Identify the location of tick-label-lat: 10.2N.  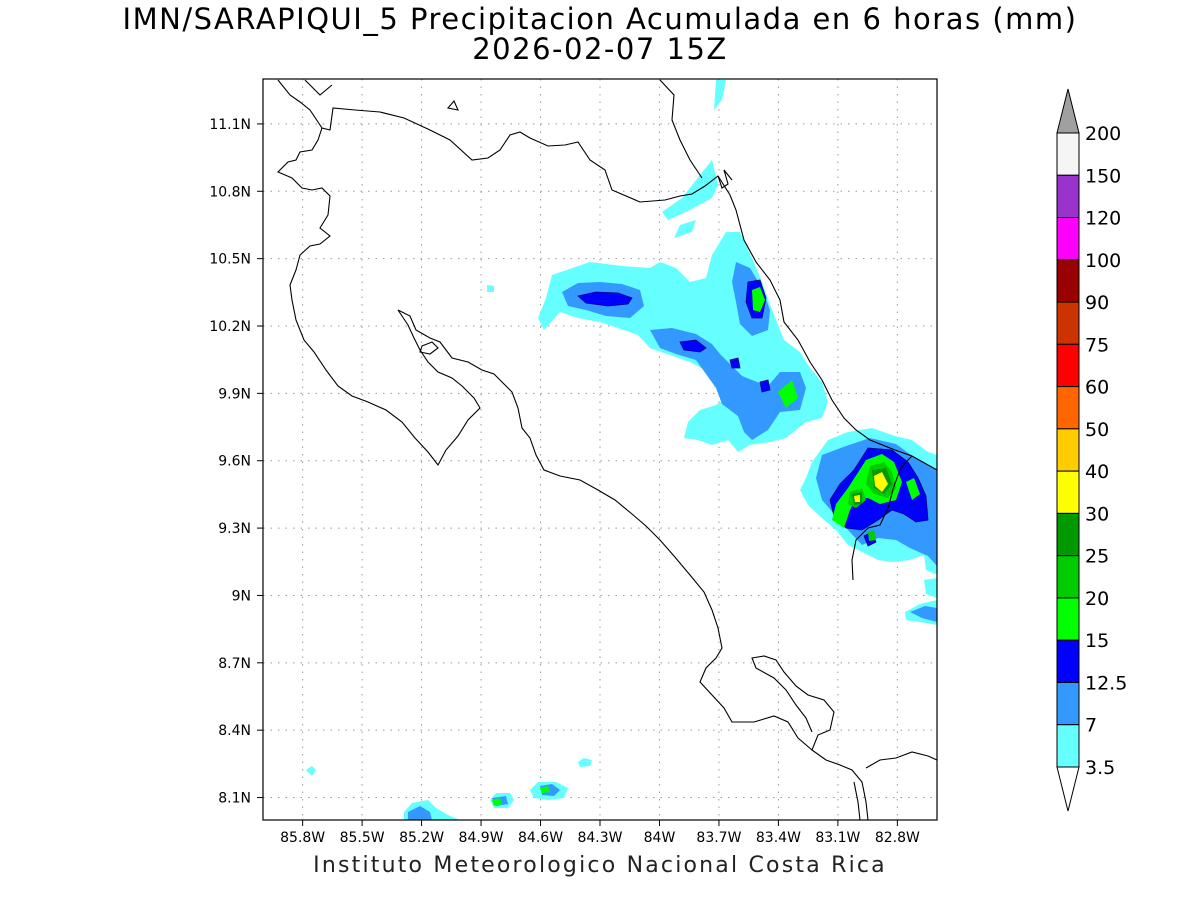
(230, 327).